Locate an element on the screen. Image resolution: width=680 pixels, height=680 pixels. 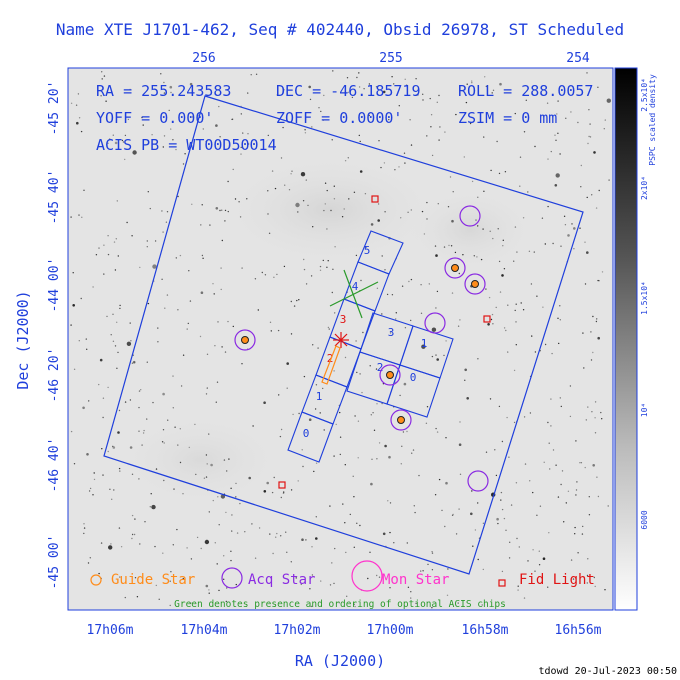
param-zsim: ZSIM = 0 mm is located at coordinates (507, 118).